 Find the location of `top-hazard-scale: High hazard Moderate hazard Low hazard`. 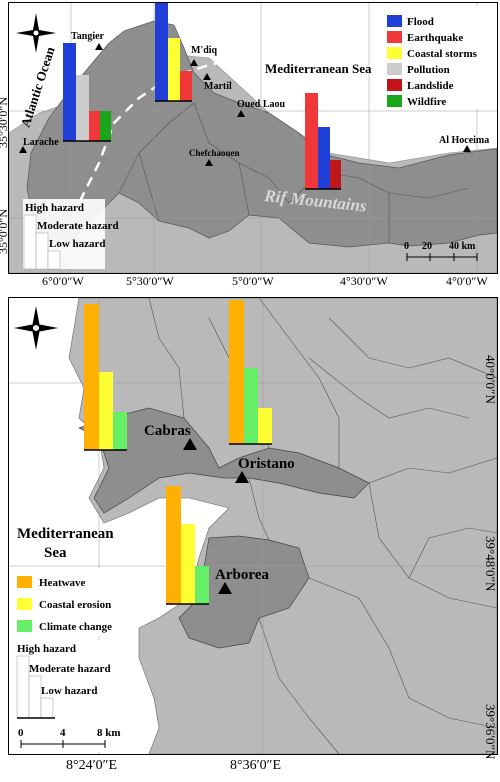

top-hazard-scale: High hazard Moderate hazard Low hazard is located at coordinates (71, 234).